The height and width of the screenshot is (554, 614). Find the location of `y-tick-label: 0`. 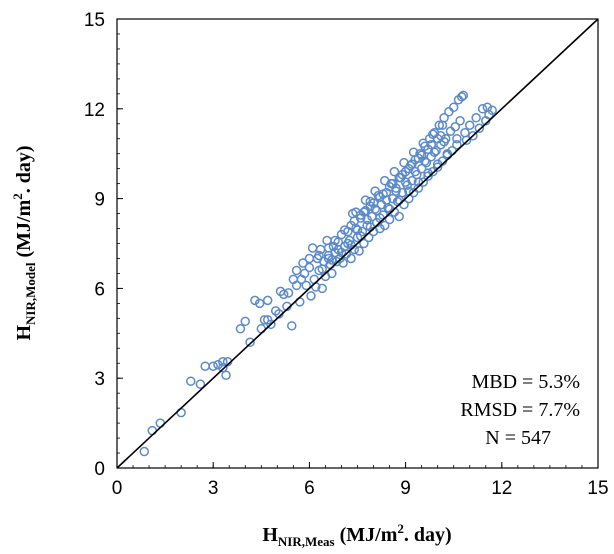

y-tick-label: 0 is located at coordinates (99, 469).